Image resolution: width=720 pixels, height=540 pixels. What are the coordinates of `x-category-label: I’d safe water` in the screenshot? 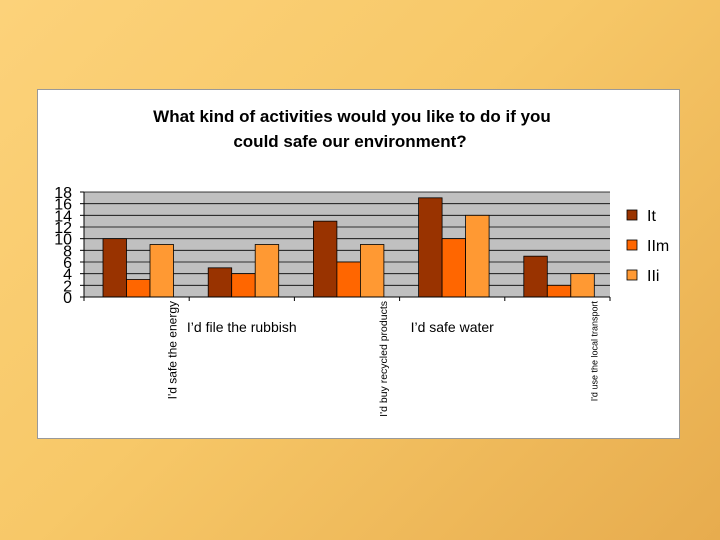 It's located at (453, 327).